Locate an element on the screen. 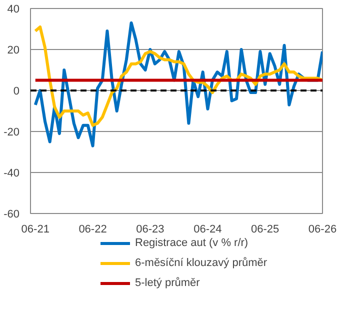 This screenshot has width=349, height=322. y-tick-label: 40 is located at coordinates (13, 10).